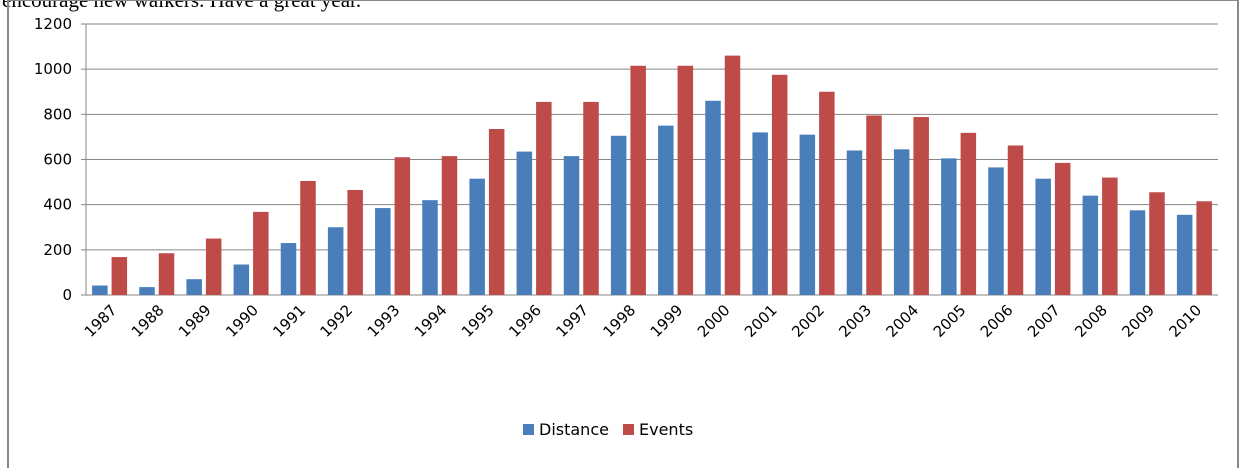  I want to click on y-tick-label: 800, so click(57, 114).